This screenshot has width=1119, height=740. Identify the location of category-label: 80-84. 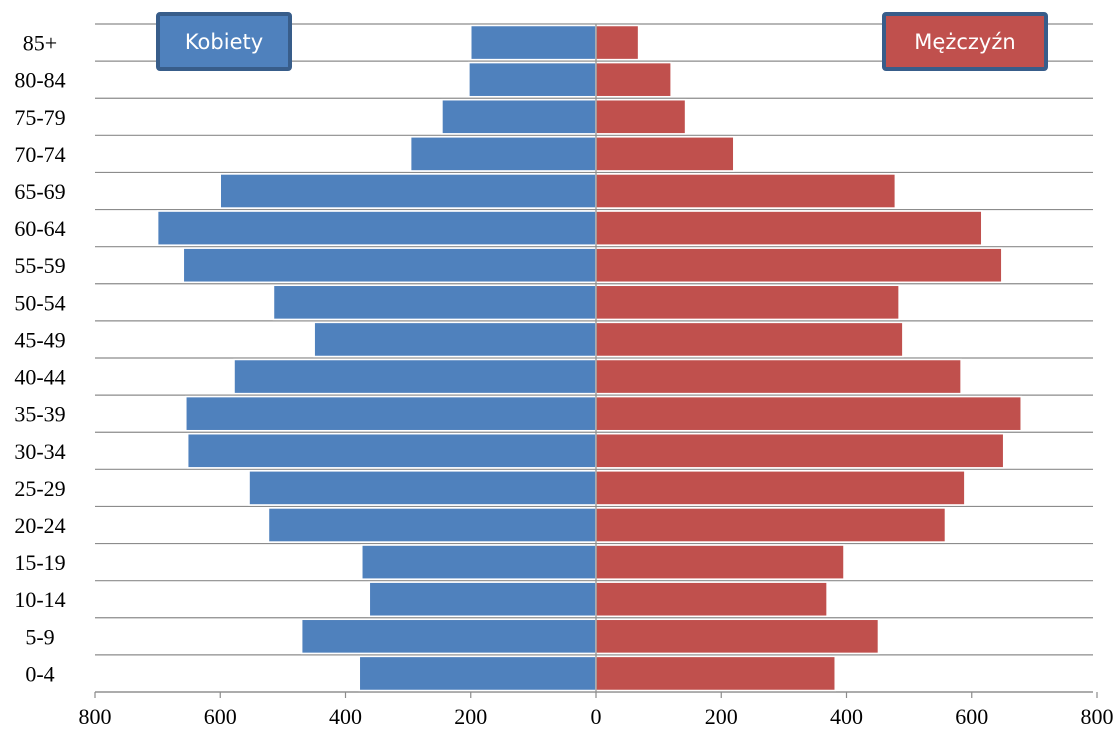
(39, 80).